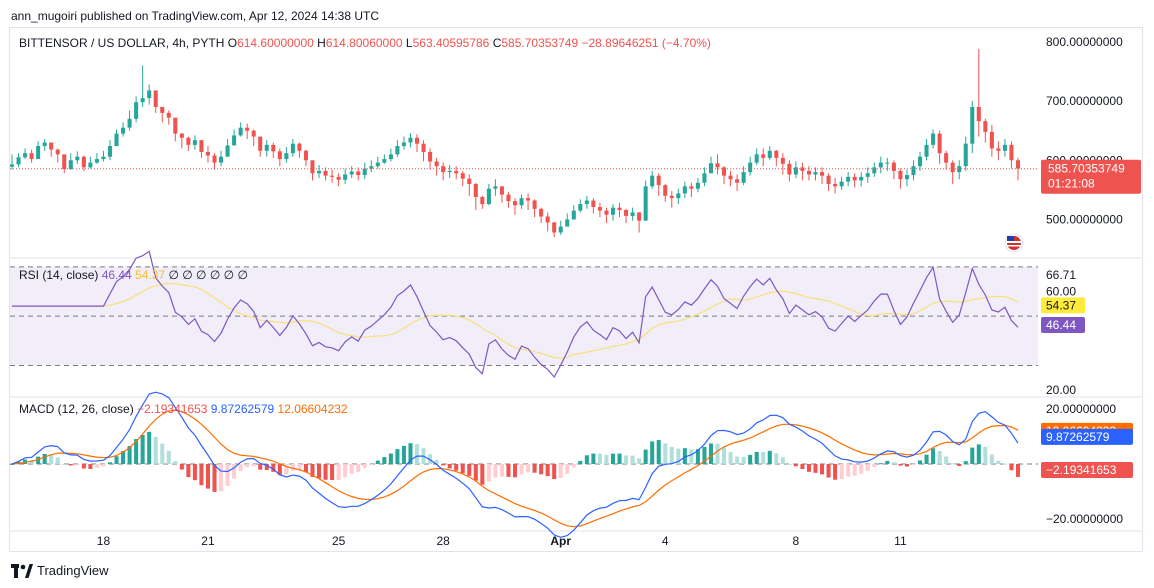 The width and height of the screenshot is (1154, 588). Describe the element at coordinates (321, 43) in the screenshot. I see `legend-part: H` at that location.